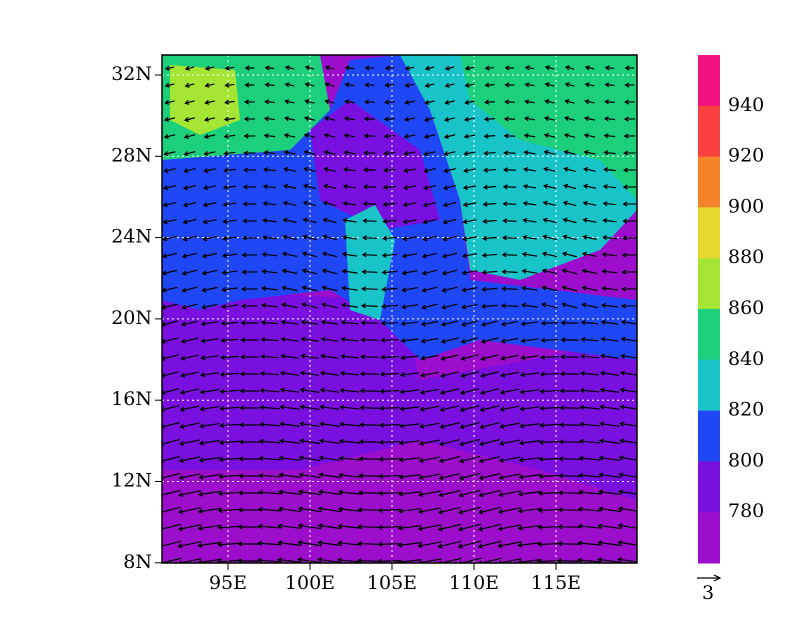 The height and width of the screenshot is (618, 800). What do you see at coordinates (131, 318) in the screenshot?
I see `lat-label: 20N` at bounding box center [131, 318].